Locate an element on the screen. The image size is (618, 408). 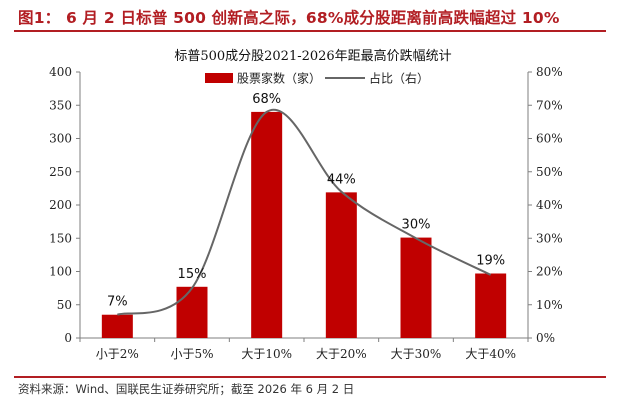
right-tick-label: 40% is located at coordinates (549, 205).